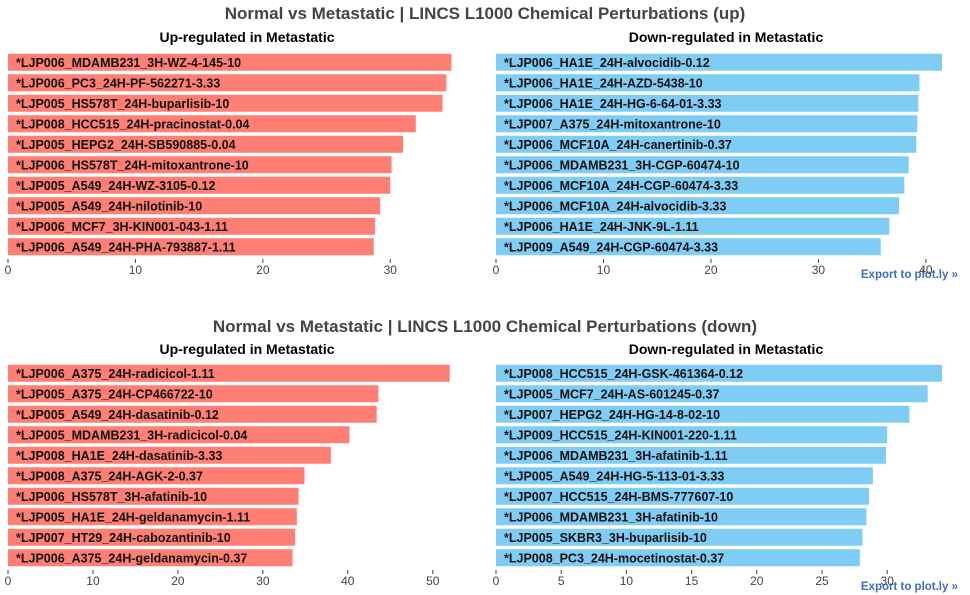  What do you see at coordinates (621, 186) in the screenshot?
I see `bar-label: *LJP006_MCF10A_24H-CGP-60474-3.33` at bounding box center [621, 186].